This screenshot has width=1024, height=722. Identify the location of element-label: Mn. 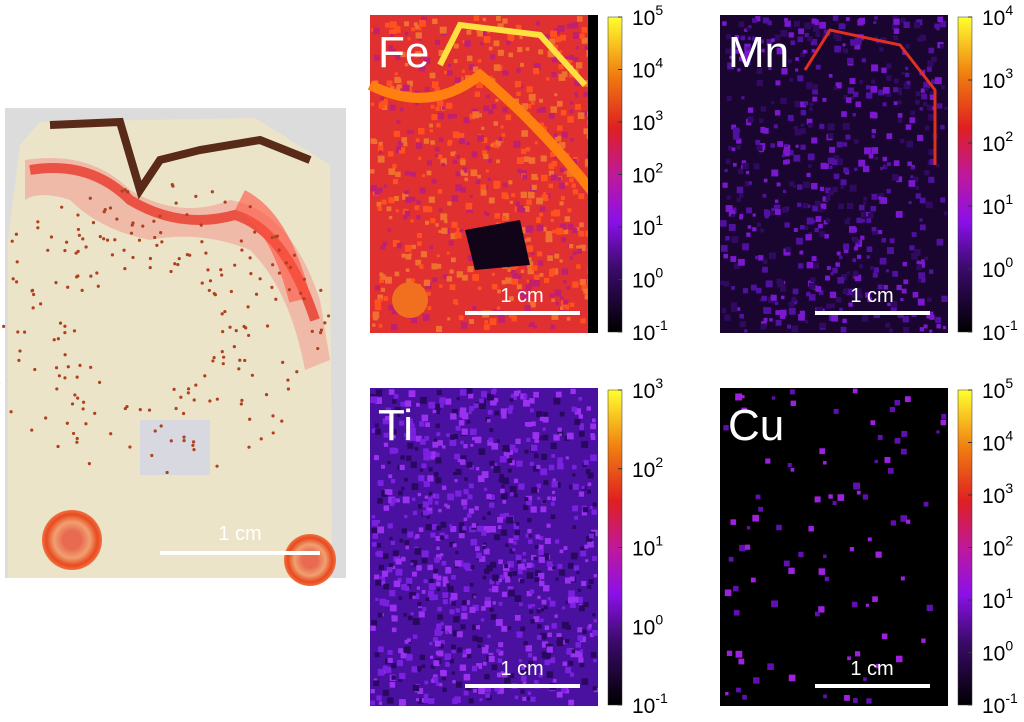
(758, 52).